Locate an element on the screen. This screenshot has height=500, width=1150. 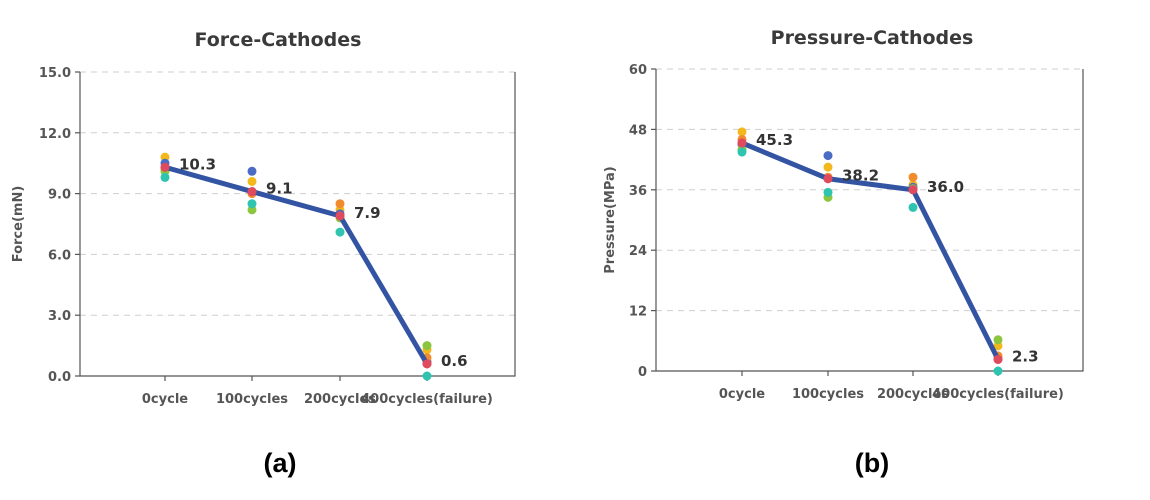
chart-title: Force-Cathodes is located at coordinates (278, 40).